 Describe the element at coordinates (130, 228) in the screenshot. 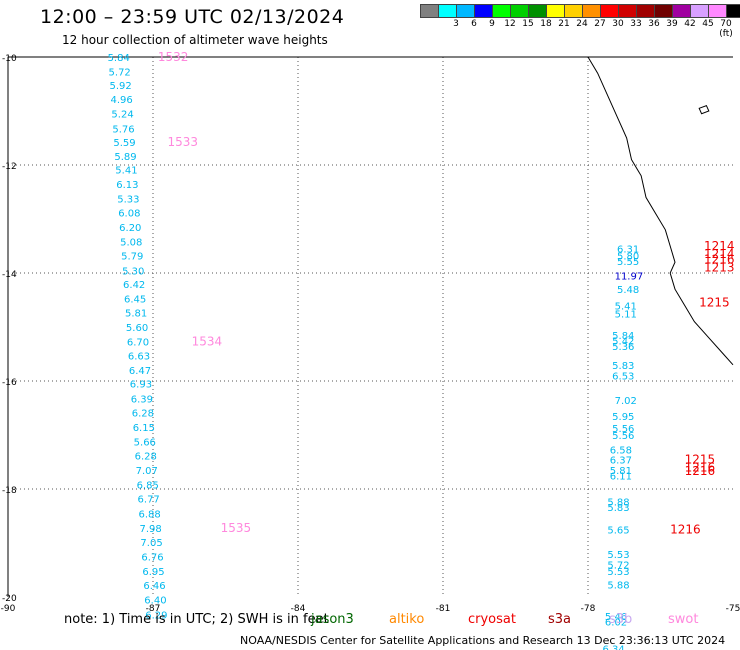

I see `swh-value-west-track: 6.20` at that location.